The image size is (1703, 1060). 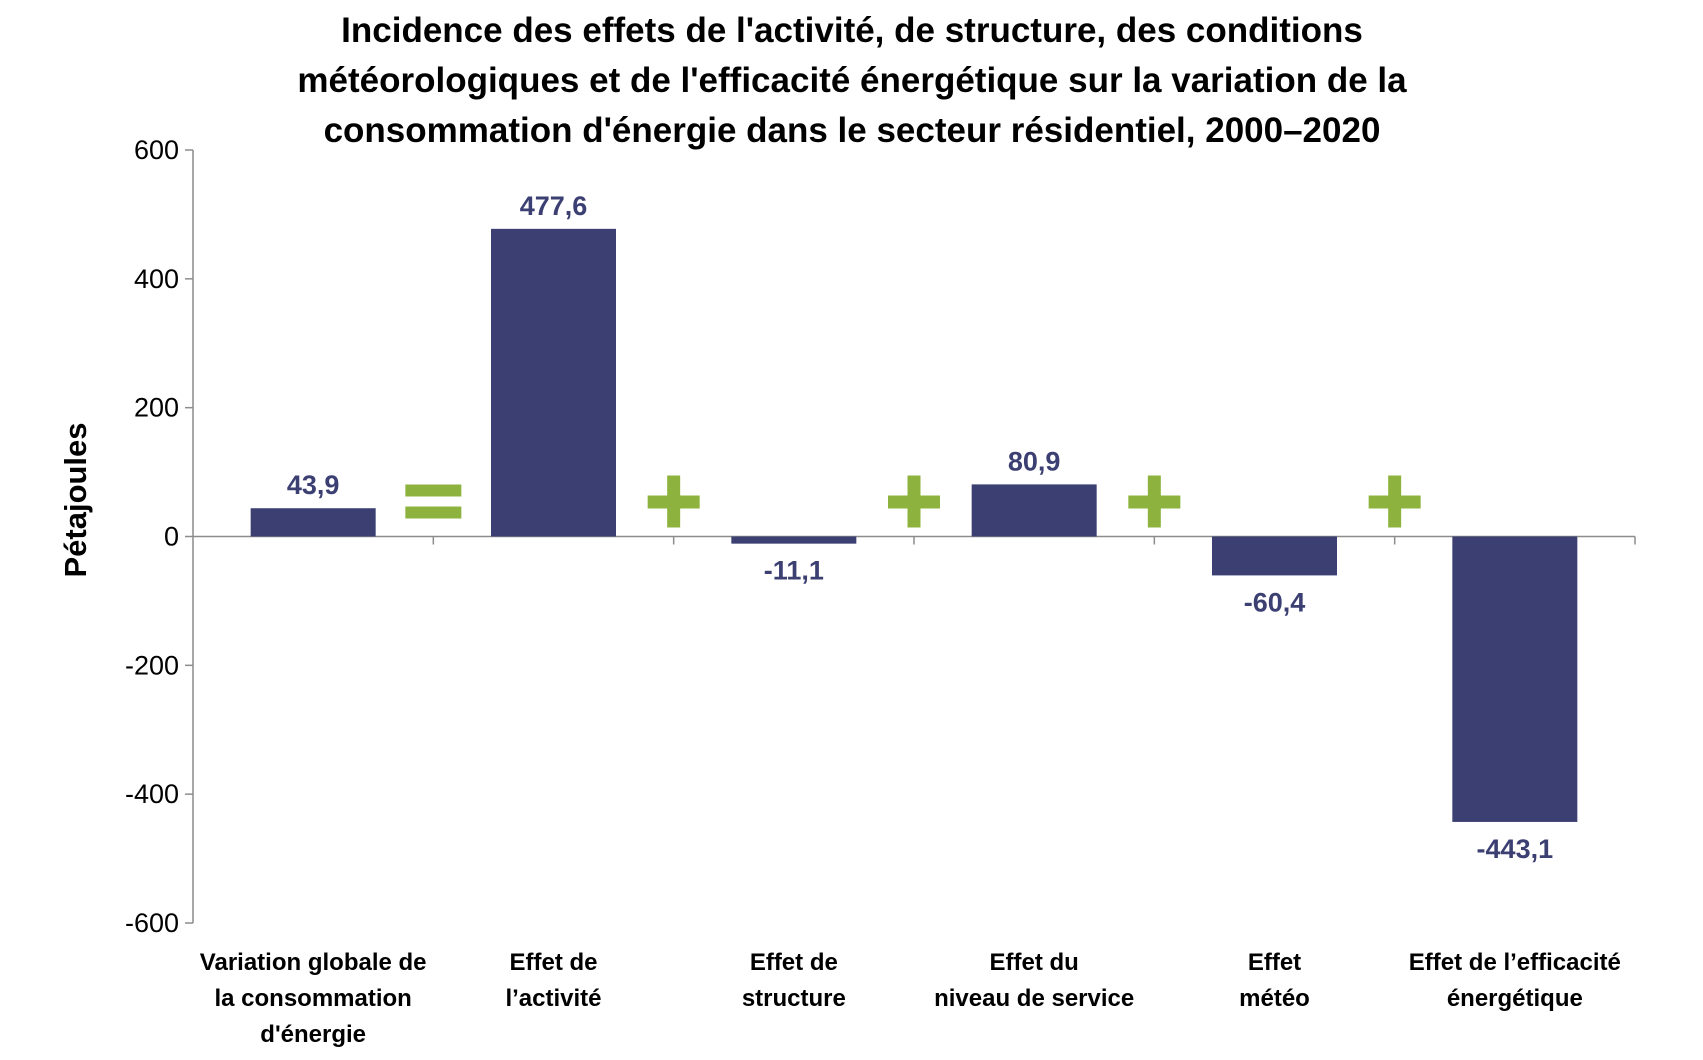 What do you see at coordinates (152, 665) in the screenshot?
I see `y-tick-label: -200` at bounding box center [152, 665].